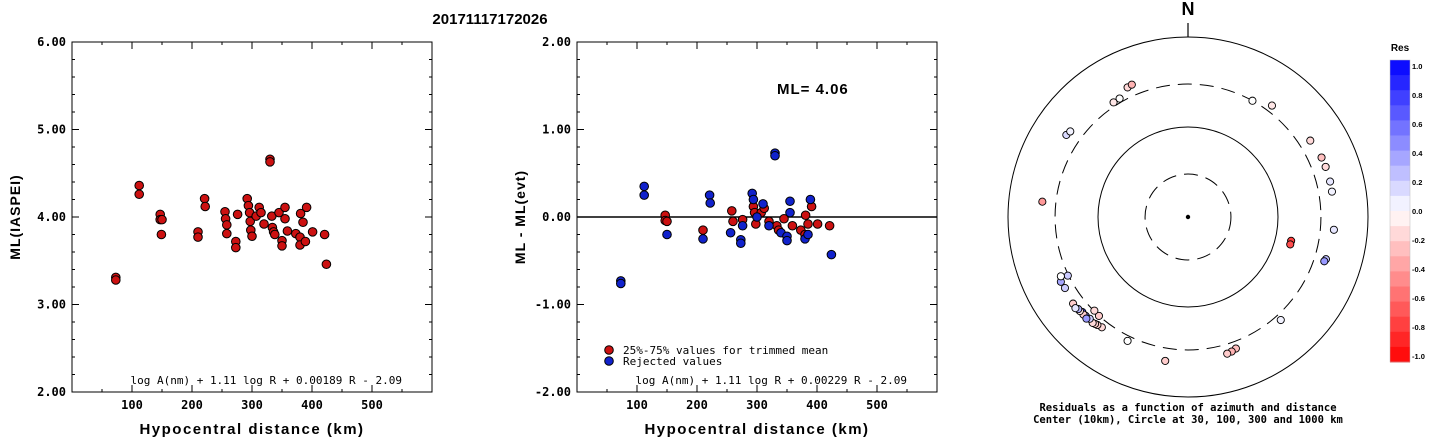 The height and width of the screenshot is (441, 1437). I want to click on y-tick-label: 3.00, so click(51, 305).